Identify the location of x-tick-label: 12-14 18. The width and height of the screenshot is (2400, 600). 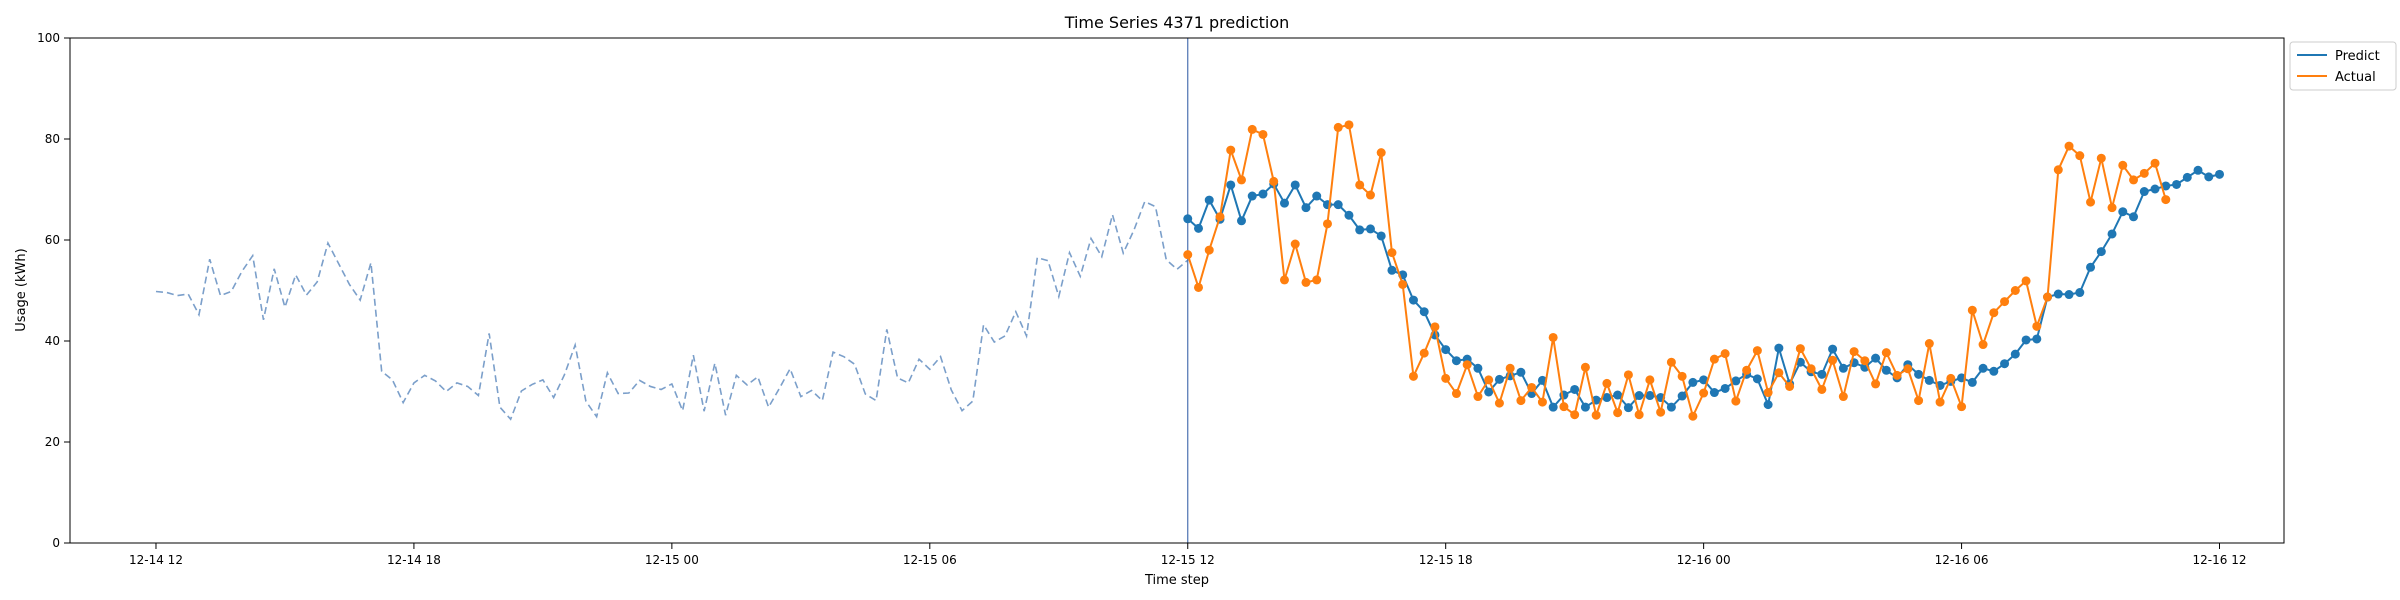
(414, 560).